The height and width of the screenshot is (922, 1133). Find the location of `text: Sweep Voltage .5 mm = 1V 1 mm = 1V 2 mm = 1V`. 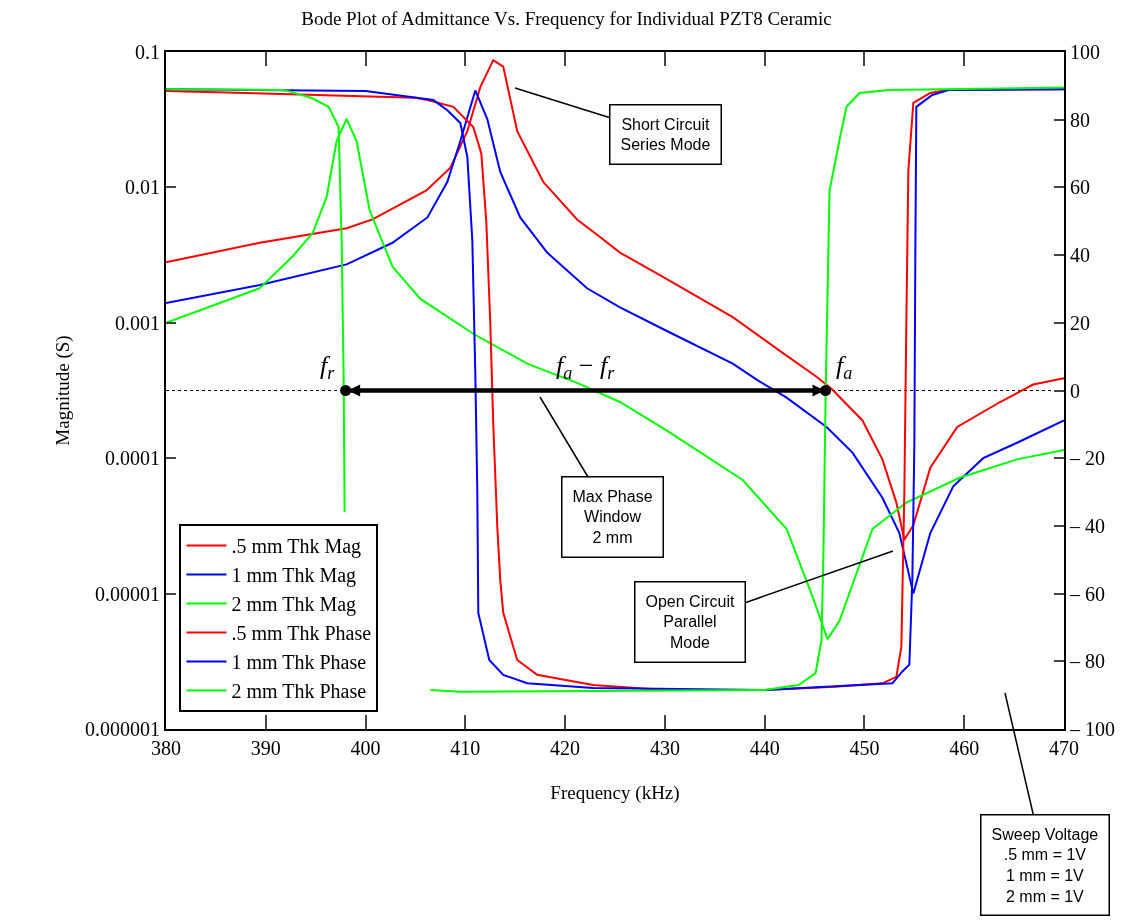

text: Sweep Voltage .5 mm = 1V 1 mm = 1V 2 mm = 1V is located at coordinates (1045, 865).